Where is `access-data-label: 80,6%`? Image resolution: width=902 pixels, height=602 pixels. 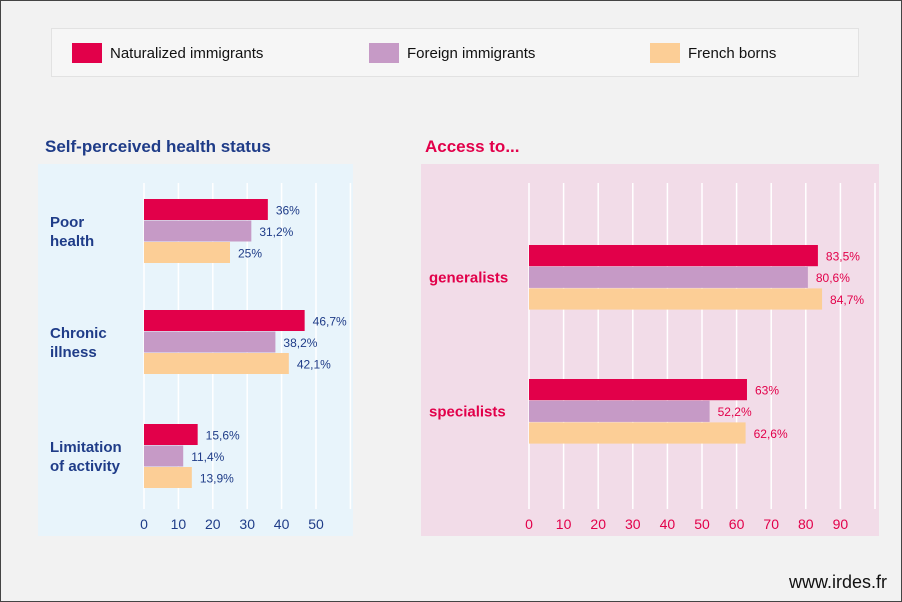 access-data-label: 80,6% is located at coordinates (833, 278).